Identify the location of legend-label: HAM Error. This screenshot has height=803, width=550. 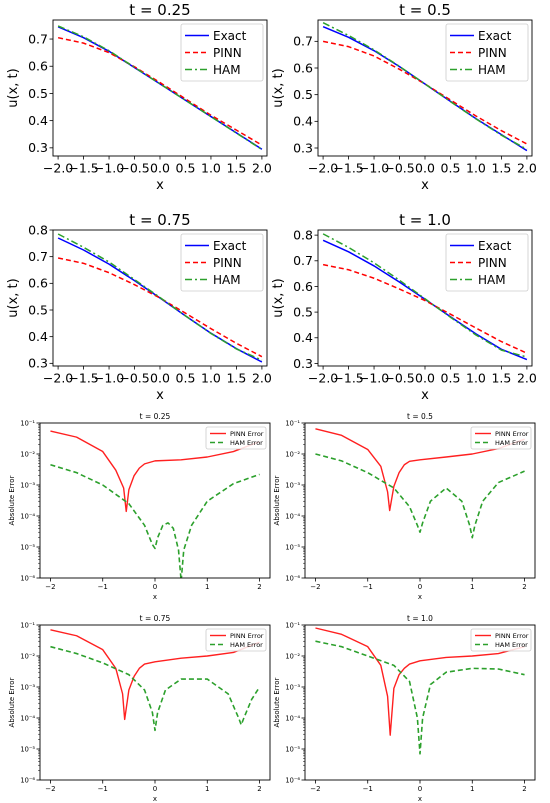
(511, 443).